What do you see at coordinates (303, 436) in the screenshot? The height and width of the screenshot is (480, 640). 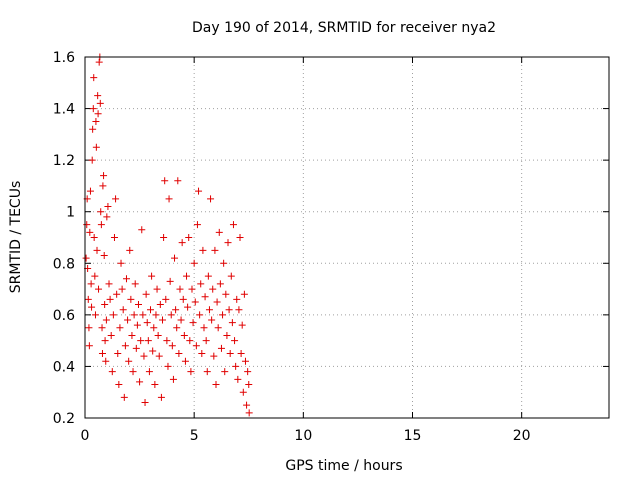 I see `x-tick-label: 10` at bounding box center [303, 436].